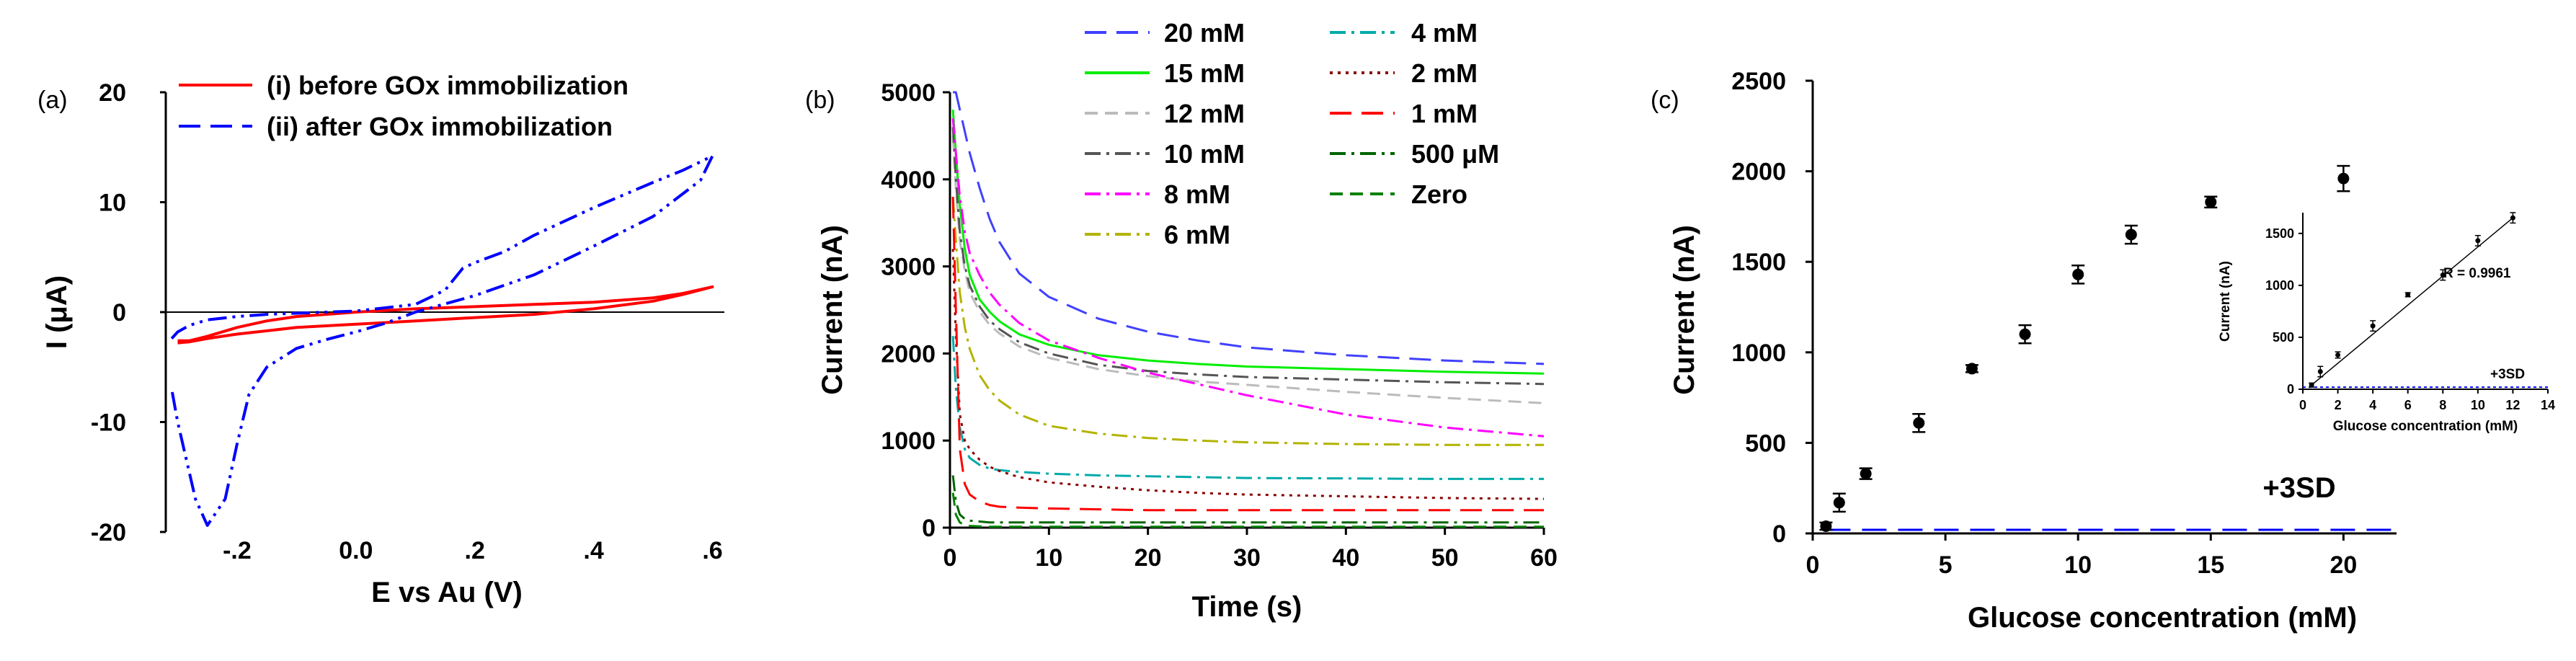 The width and height of the screenshot is (2576, 661). What do you see at coordinates (1772, 308) in the screenshot?
I see `panel-c-y-ticks: 0 500 1000 1500 2000 2500` at bounding box center [1772, 308].